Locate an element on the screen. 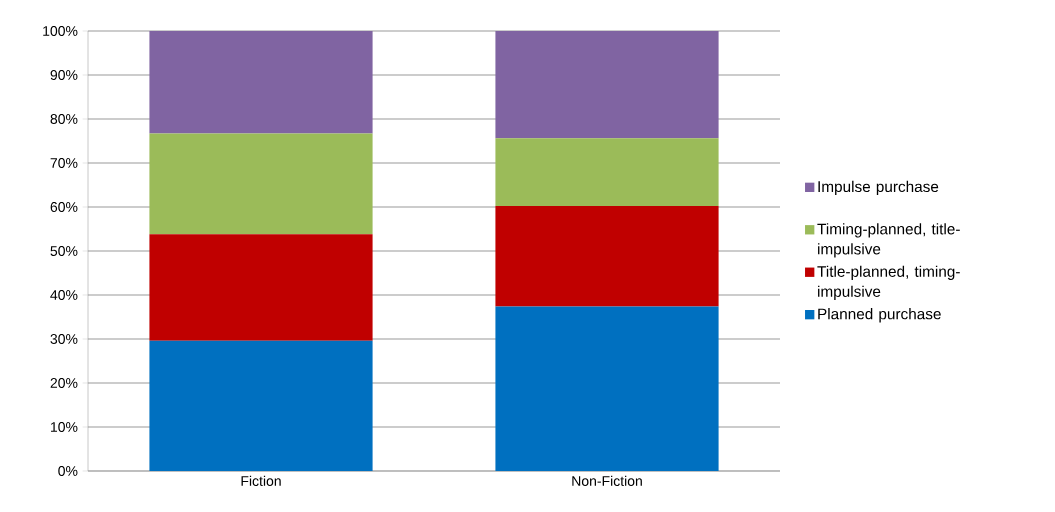  y-tick-label: 20% is located at coordinates (64, 383).